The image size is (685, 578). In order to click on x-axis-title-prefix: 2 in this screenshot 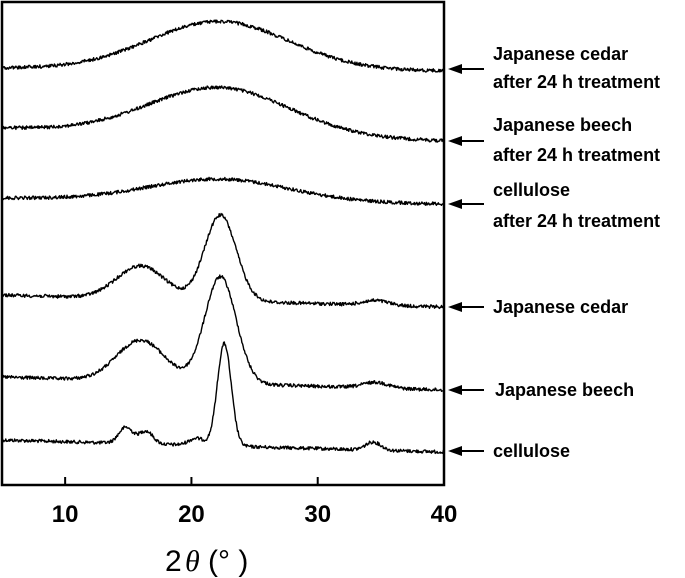, I will do `click(173, 561)`.